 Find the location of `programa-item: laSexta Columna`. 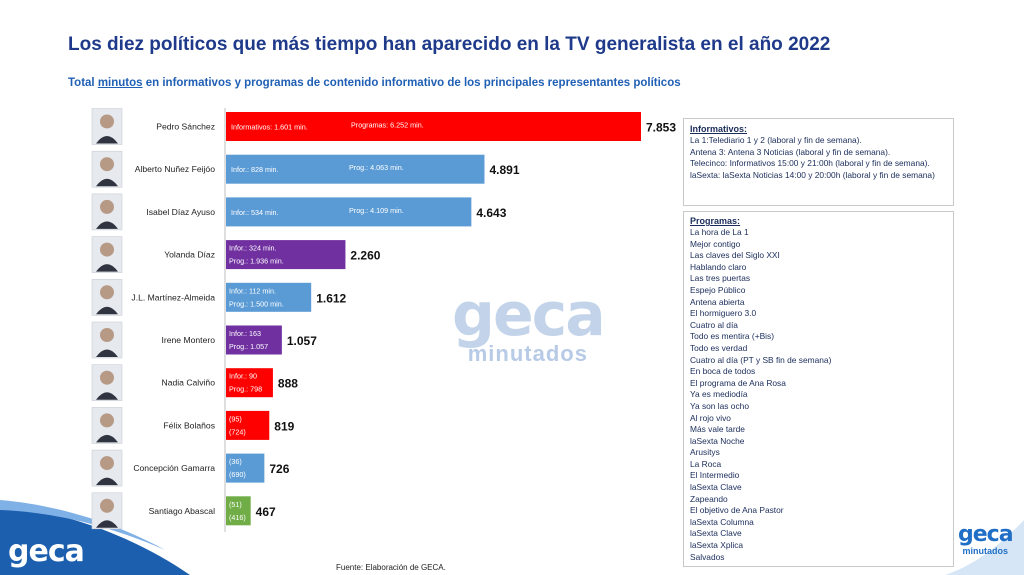

programa-item: laSexta Columna is located at coordinates (722, 521).